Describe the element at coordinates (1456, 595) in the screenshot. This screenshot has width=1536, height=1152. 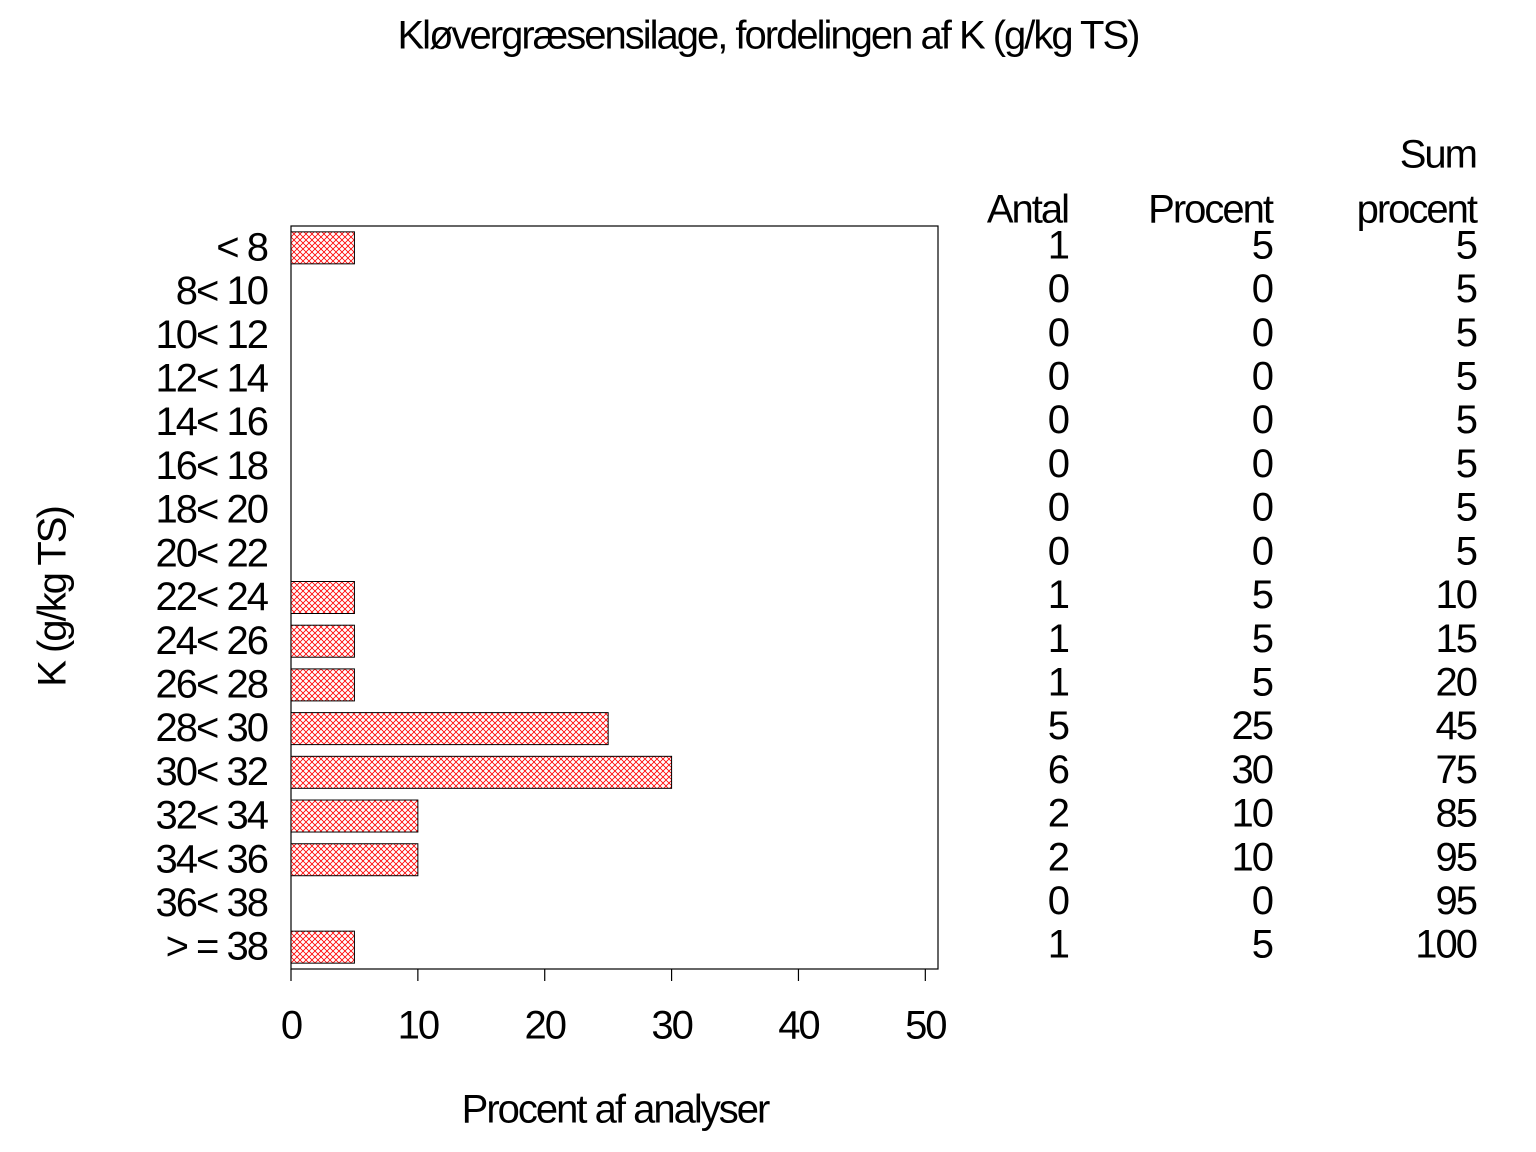
I see `table-cumulative: 10` at that location.